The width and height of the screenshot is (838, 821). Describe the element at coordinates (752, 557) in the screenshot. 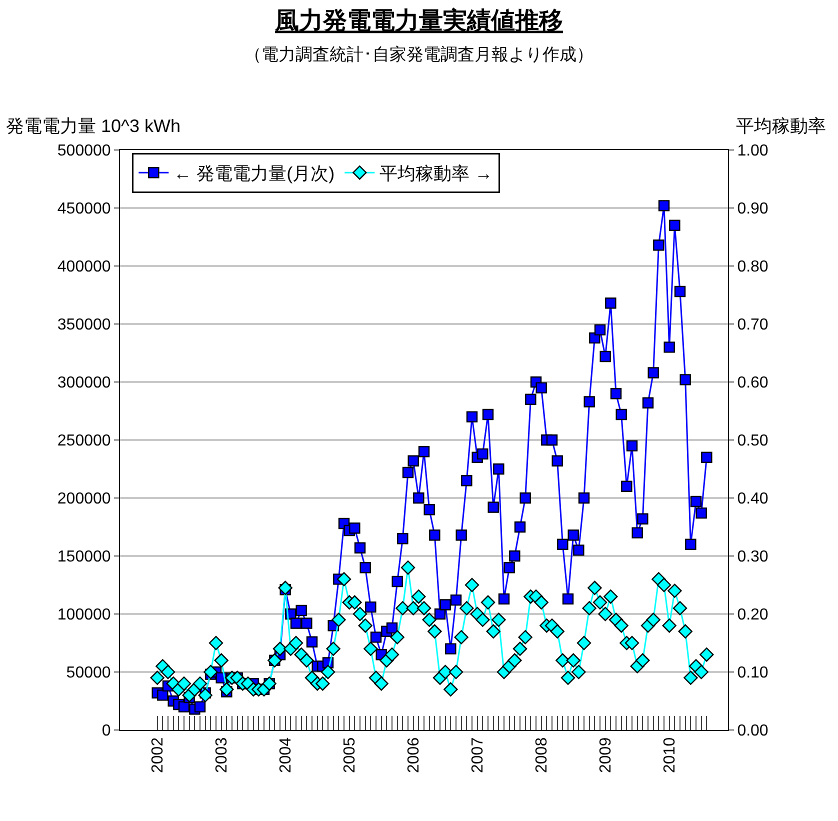

I see `y2-tick-label: 0.30` at that location.